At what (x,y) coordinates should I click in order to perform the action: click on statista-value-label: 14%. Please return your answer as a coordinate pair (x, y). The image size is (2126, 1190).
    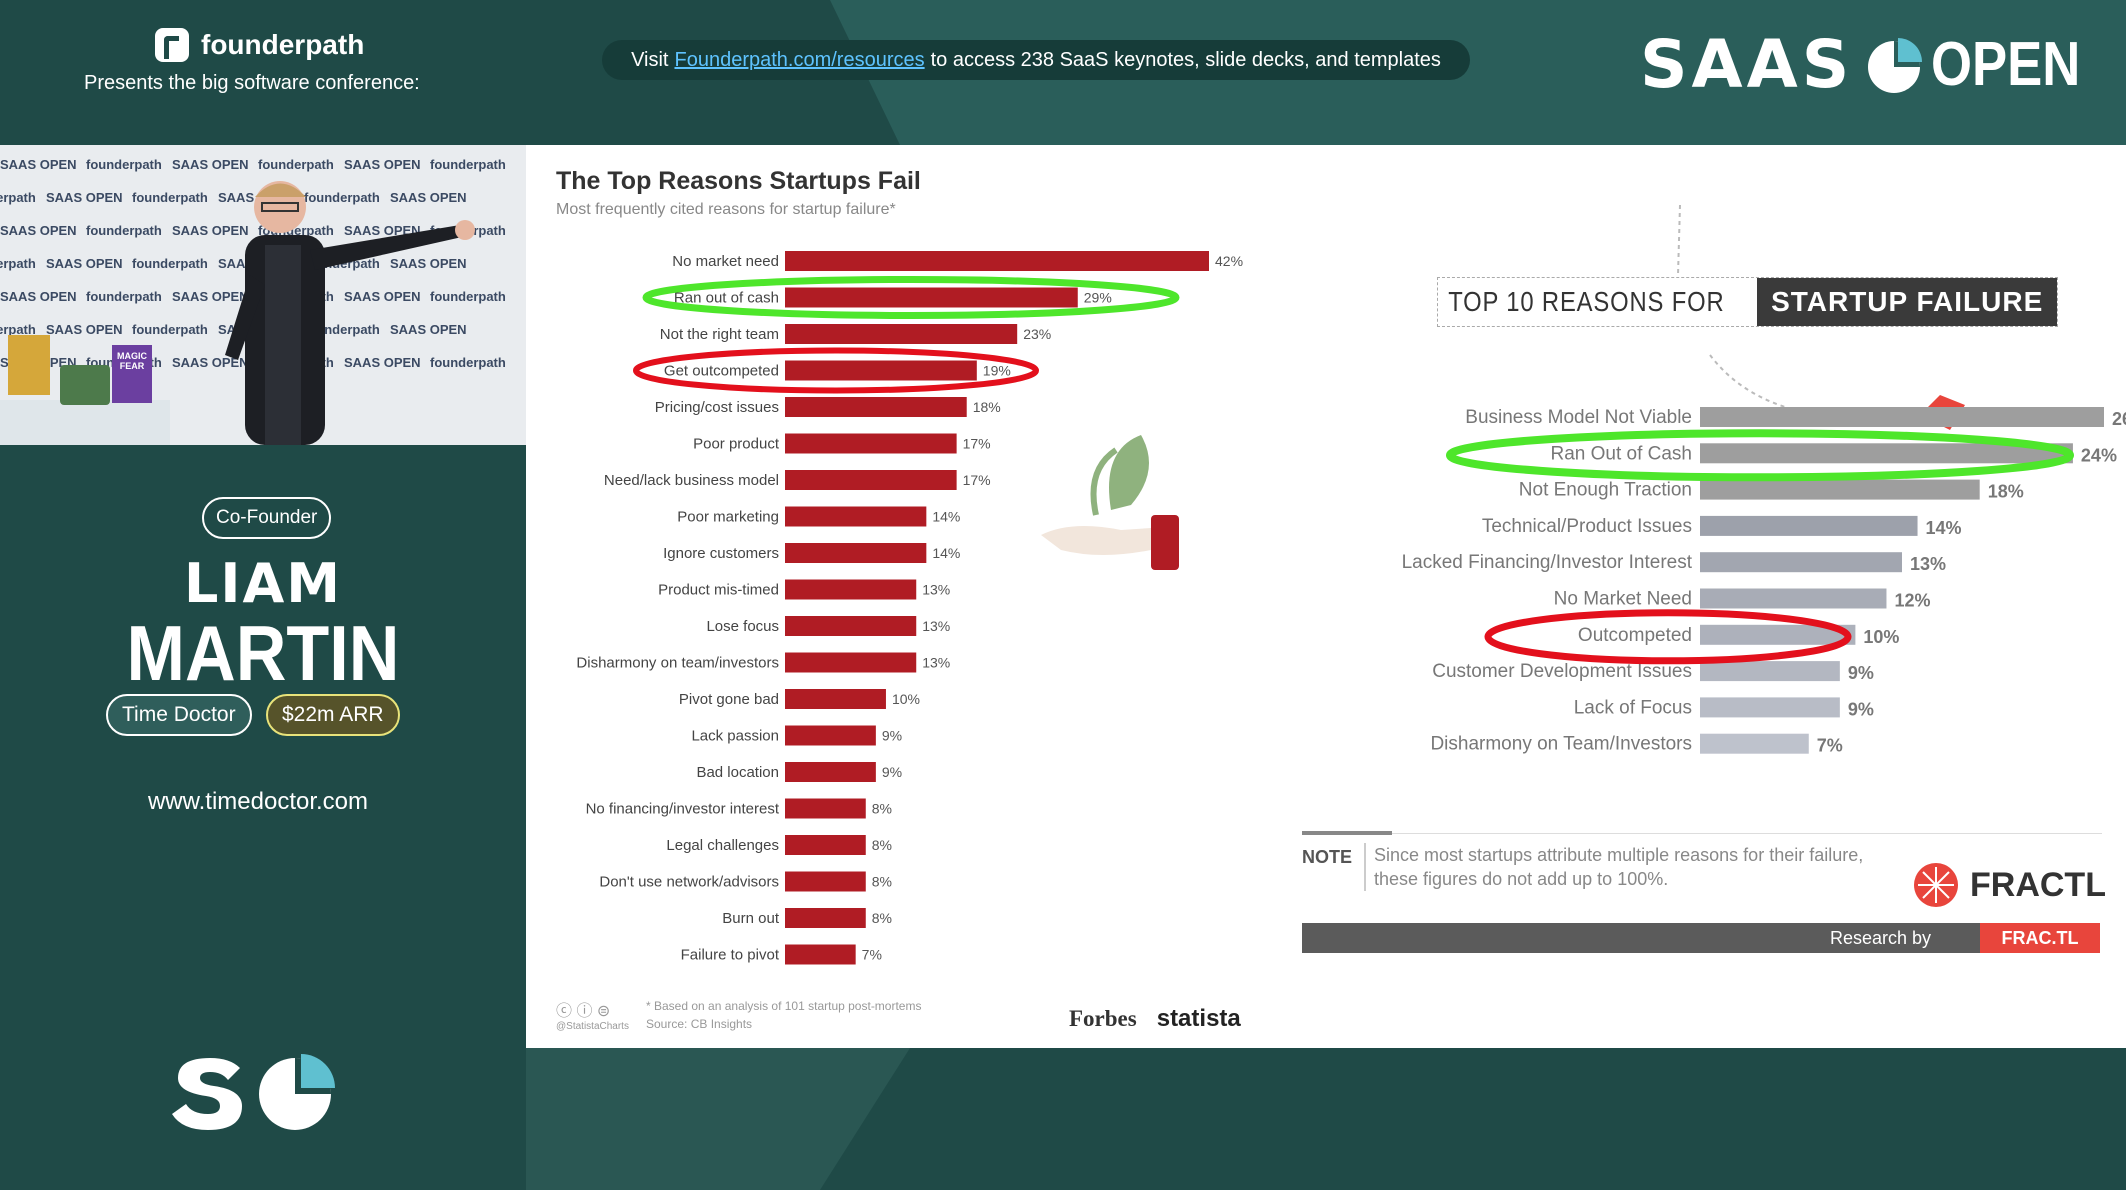
    Looking at the image, I should click on (946, 517).